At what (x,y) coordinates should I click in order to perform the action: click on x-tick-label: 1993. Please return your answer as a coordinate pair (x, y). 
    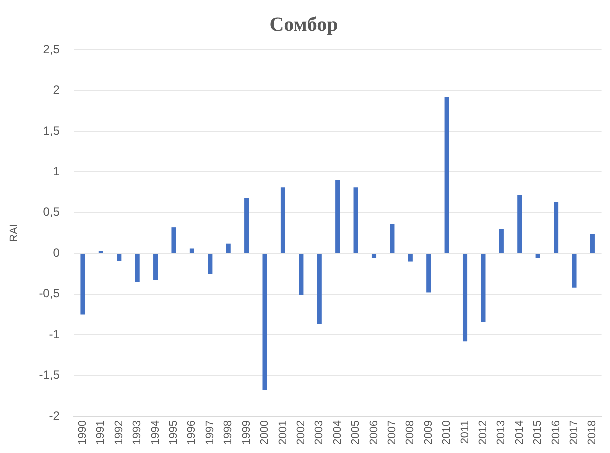
    Looking at the image, I should click on (138, 433).